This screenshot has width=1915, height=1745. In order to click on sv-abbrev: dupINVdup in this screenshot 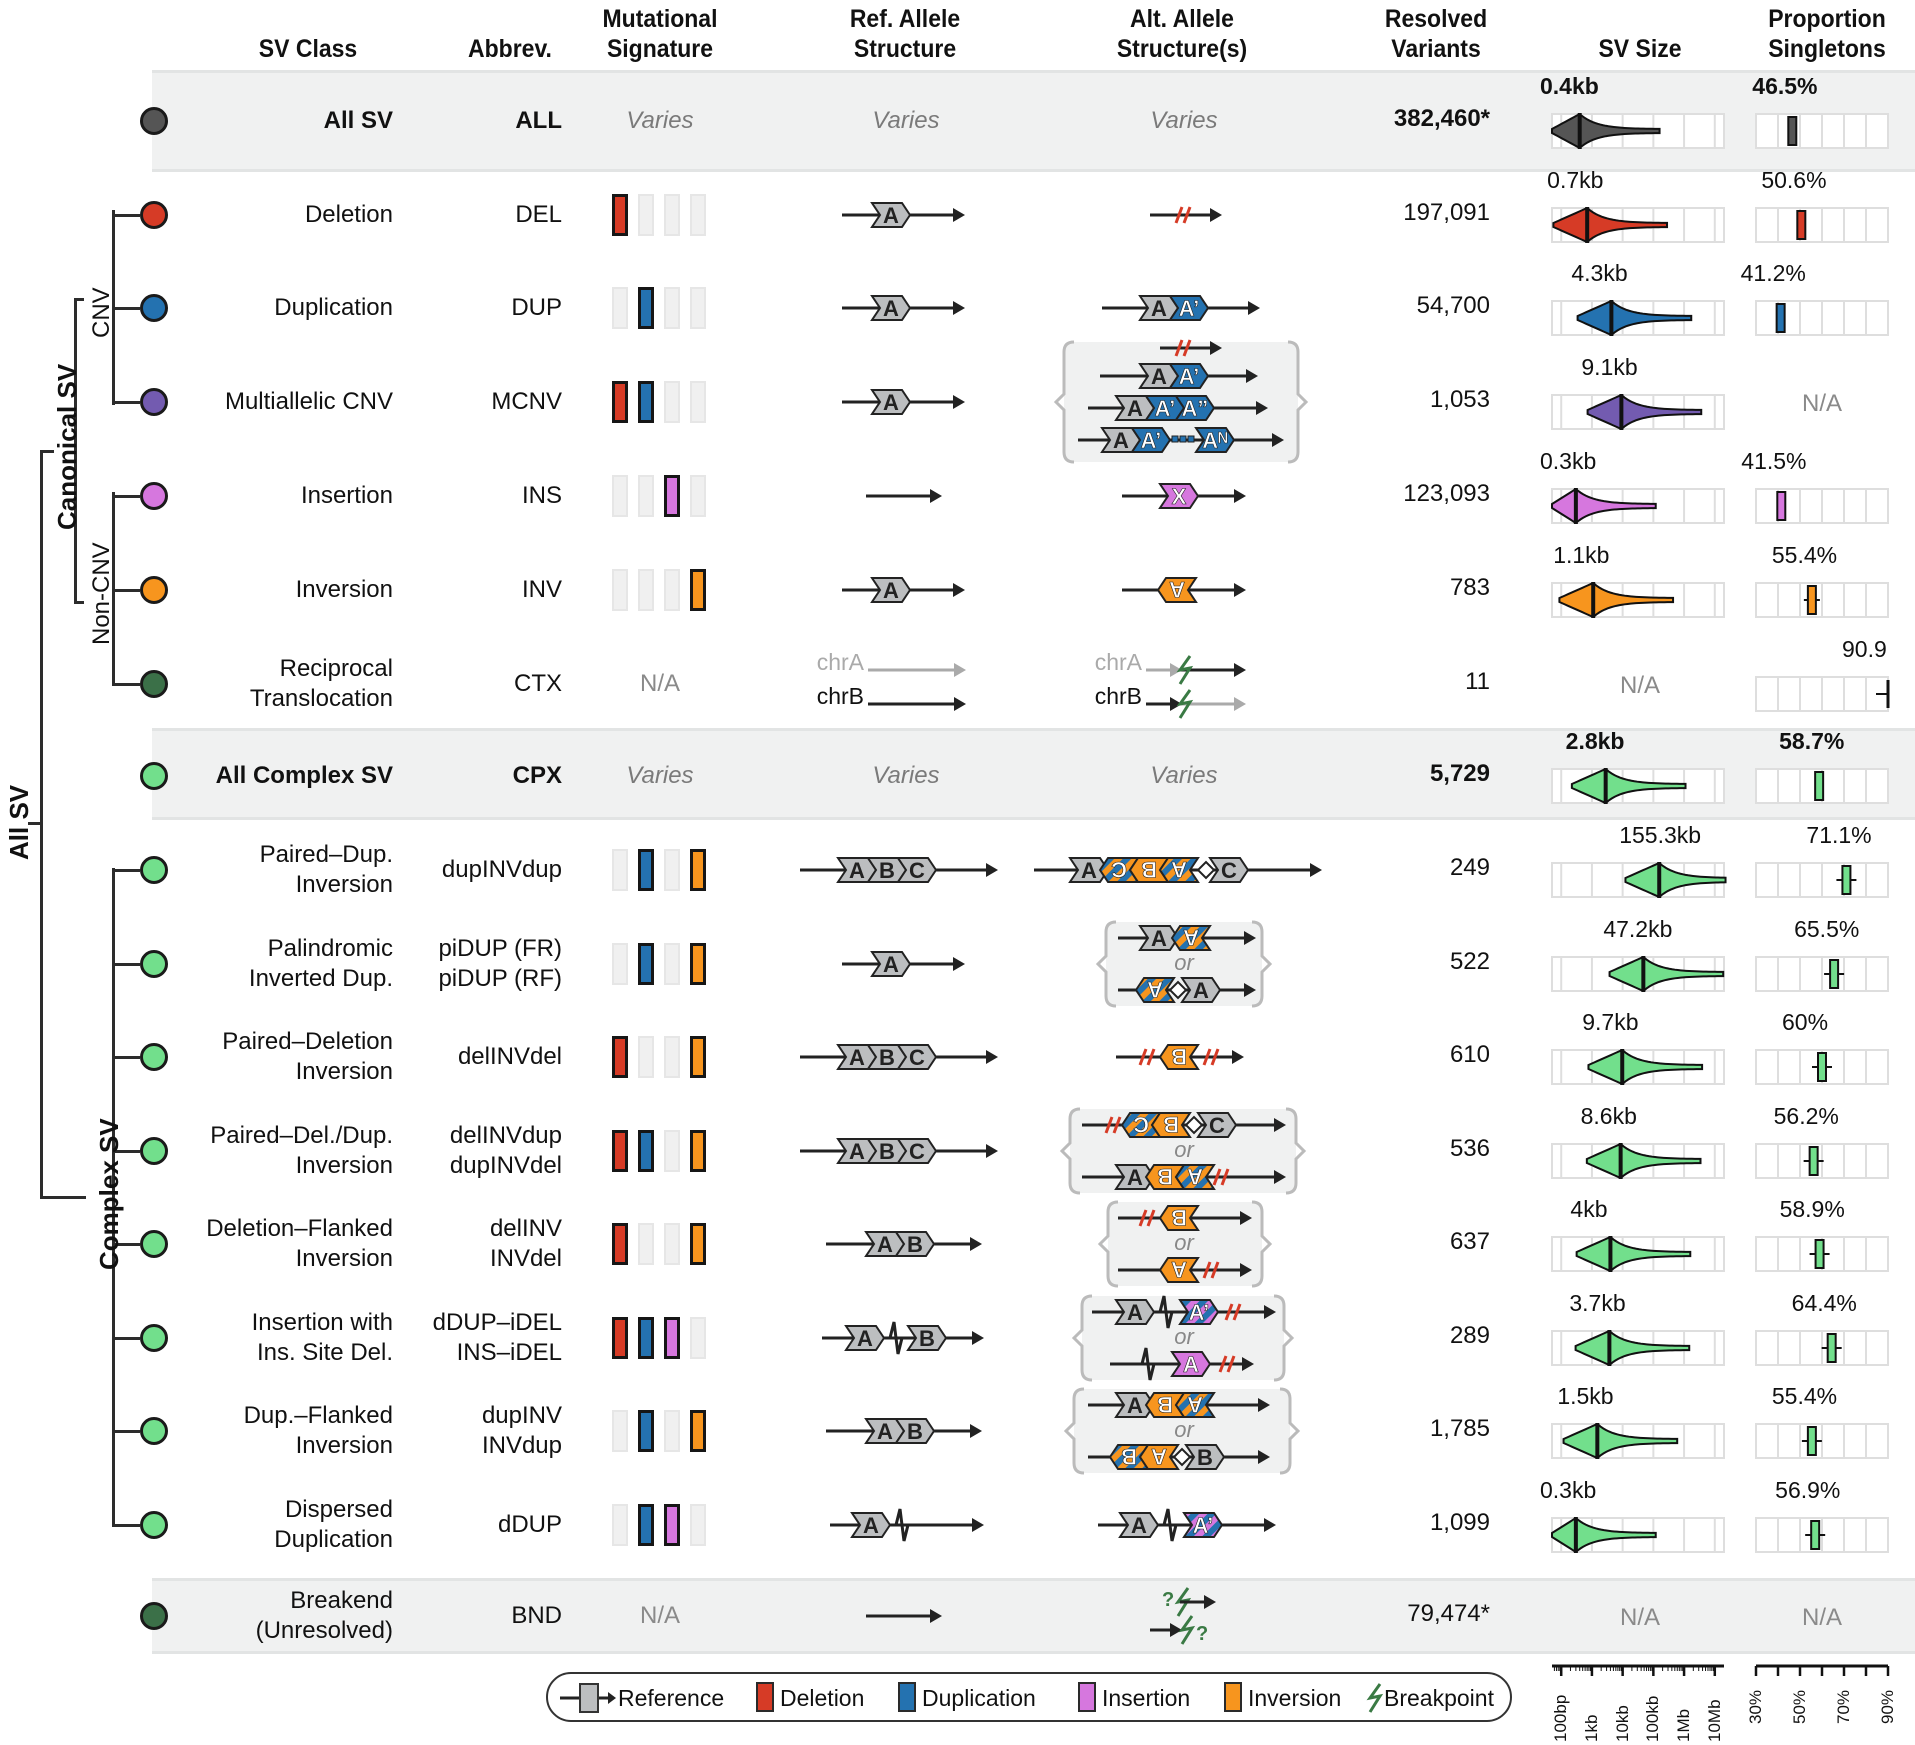, I will do `click(482, 870)`.